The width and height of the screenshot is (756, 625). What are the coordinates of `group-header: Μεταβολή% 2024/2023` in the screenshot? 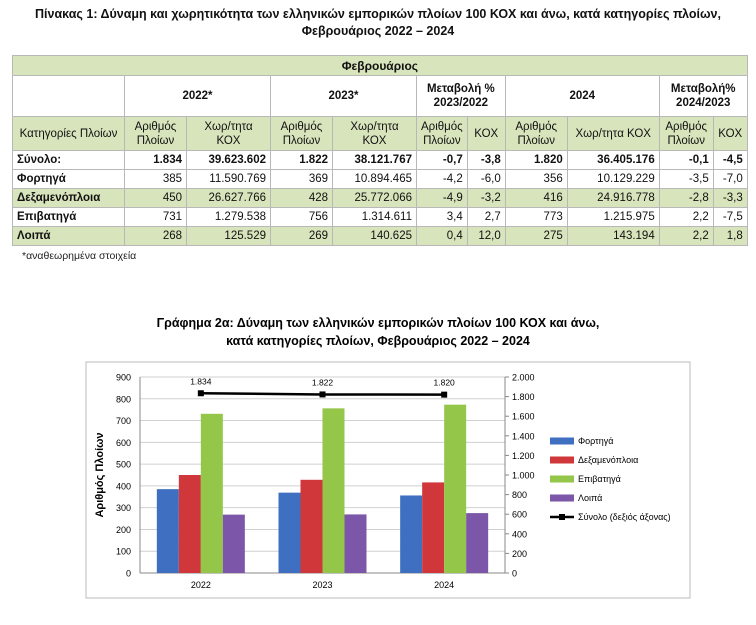 It's located at (703, 96).